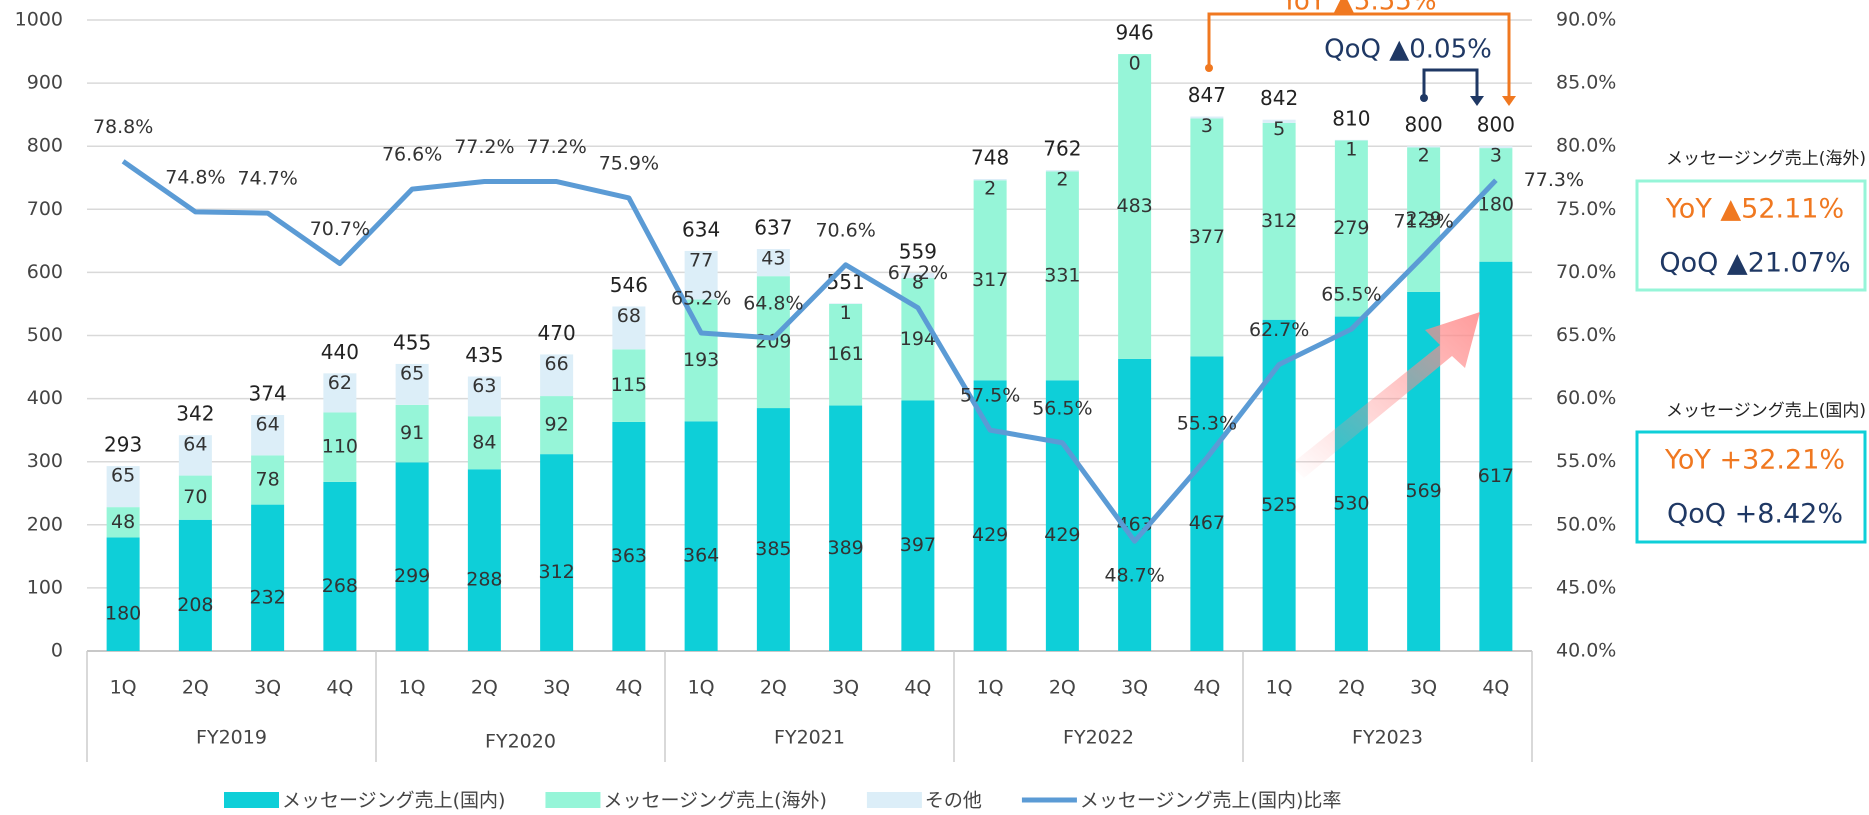  Describe the element at coordinates (701, 260) in the screenshot. I see `value-label: 77` at that location.